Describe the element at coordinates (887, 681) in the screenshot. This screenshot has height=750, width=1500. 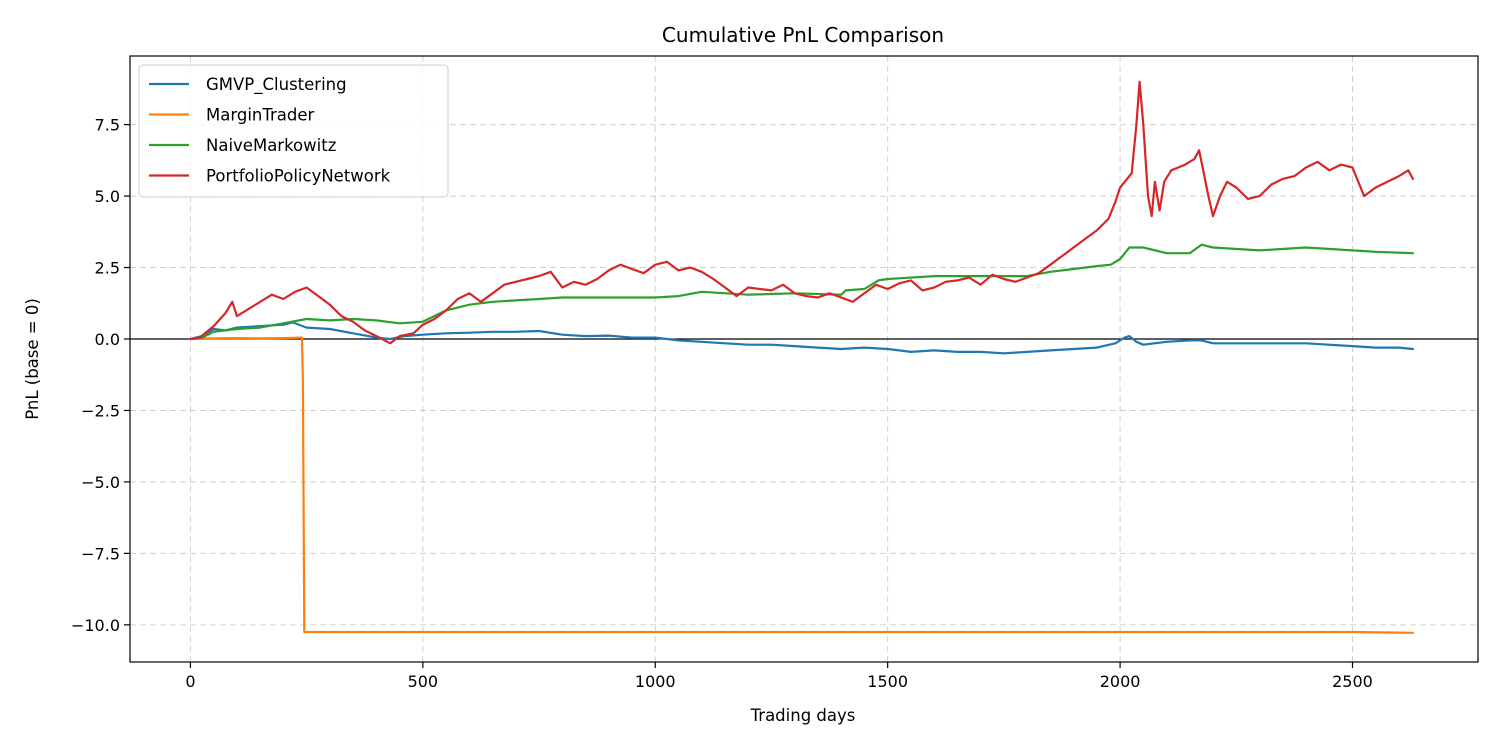
I see `x-tick-label: 1500` at that location.